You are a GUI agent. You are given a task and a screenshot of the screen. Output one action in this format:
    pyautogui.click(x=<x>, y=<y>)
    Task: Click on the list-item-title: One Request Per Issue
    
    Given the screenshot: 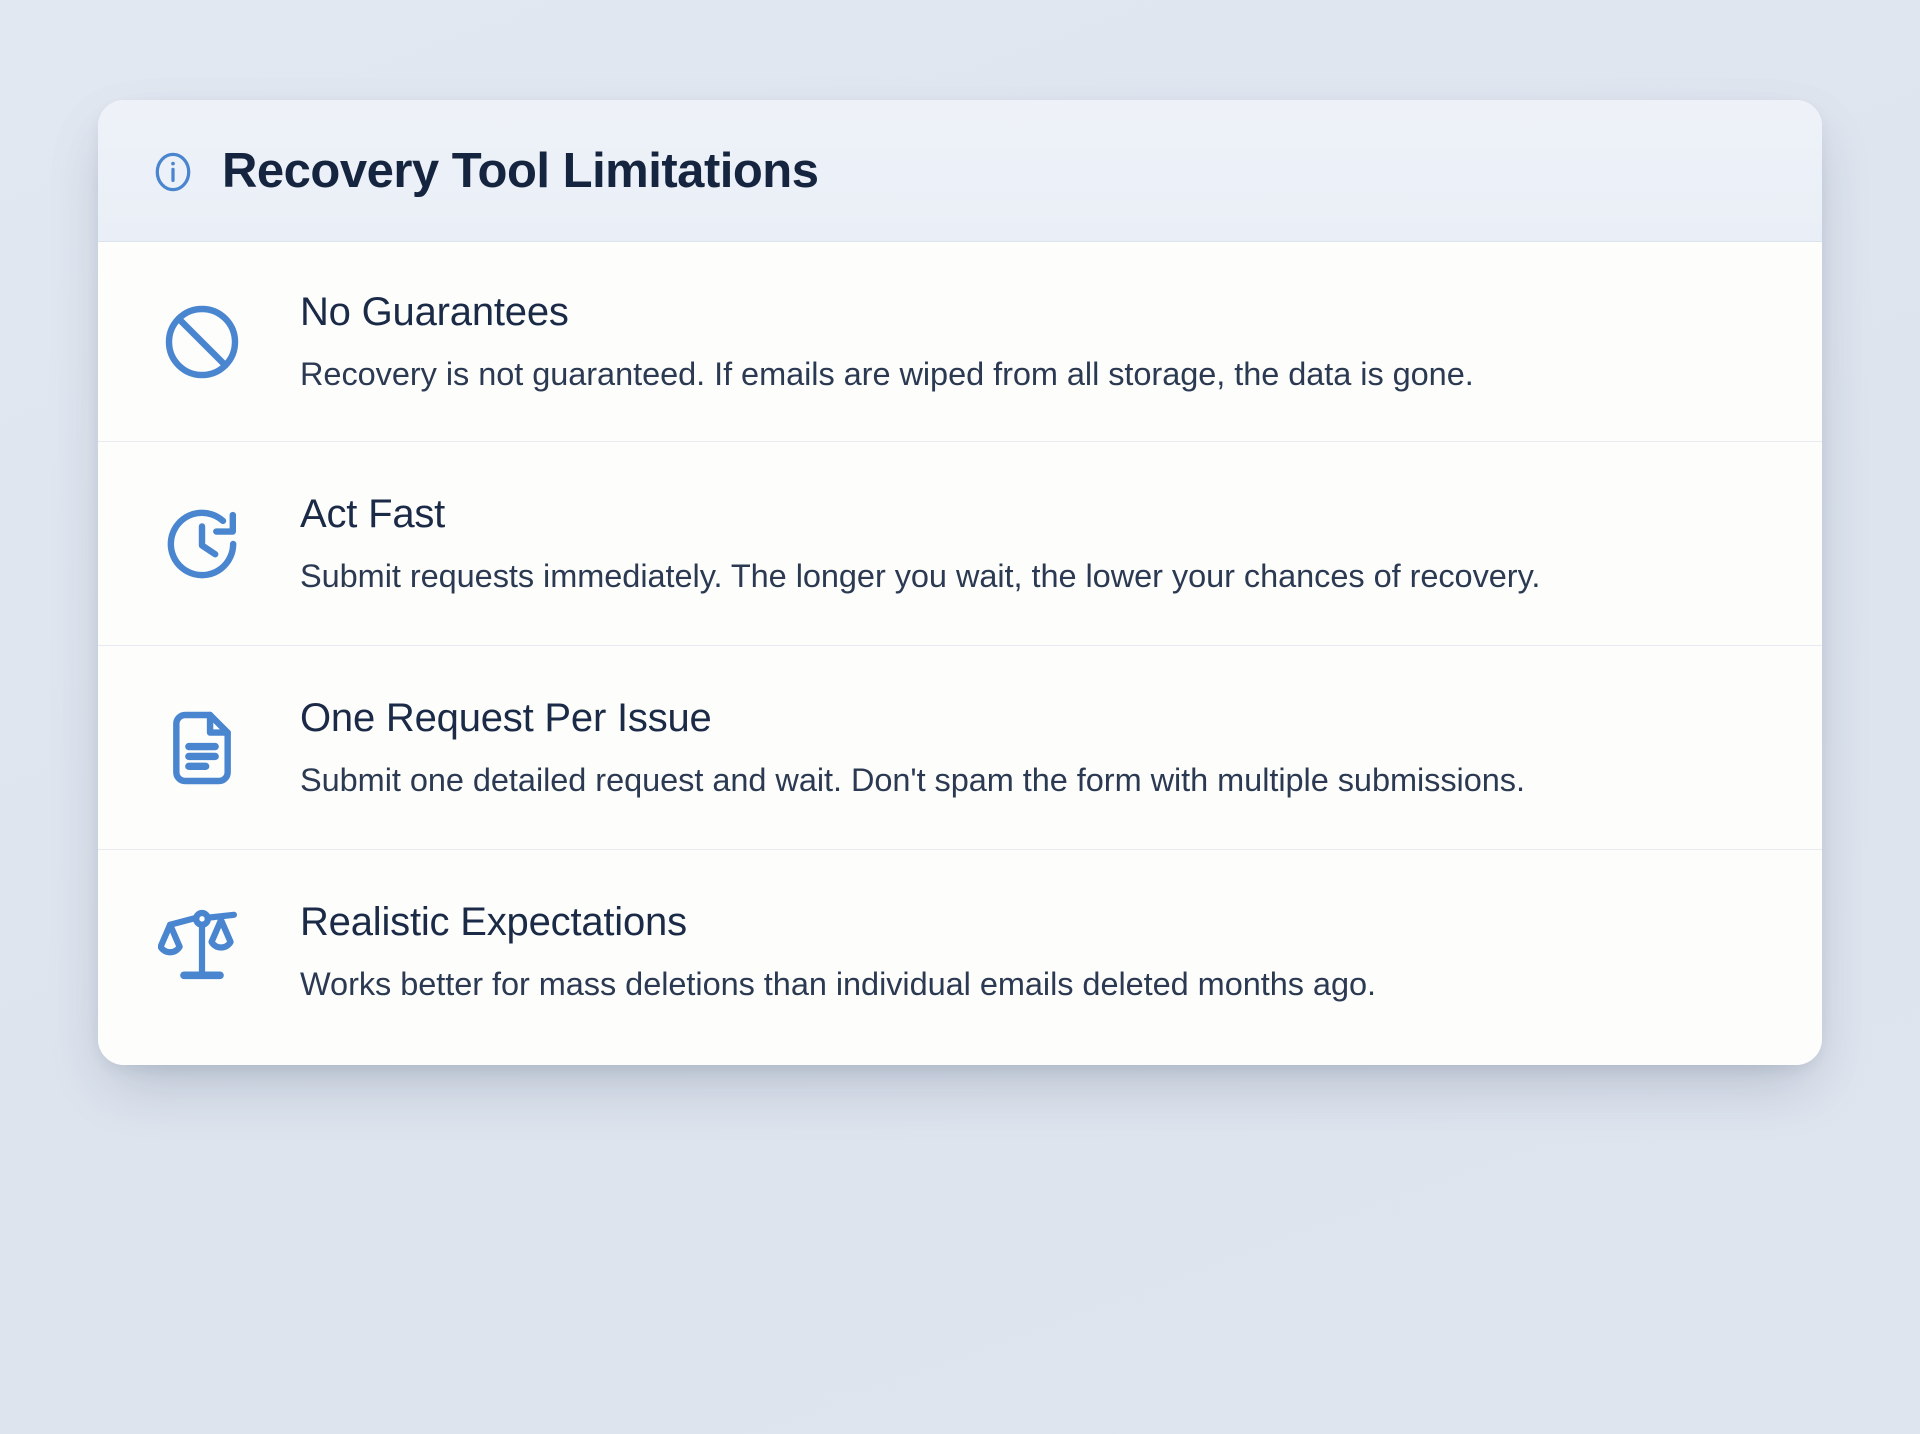 What is the action you would take?
    pyautogui.click(x=506, y=718)
    